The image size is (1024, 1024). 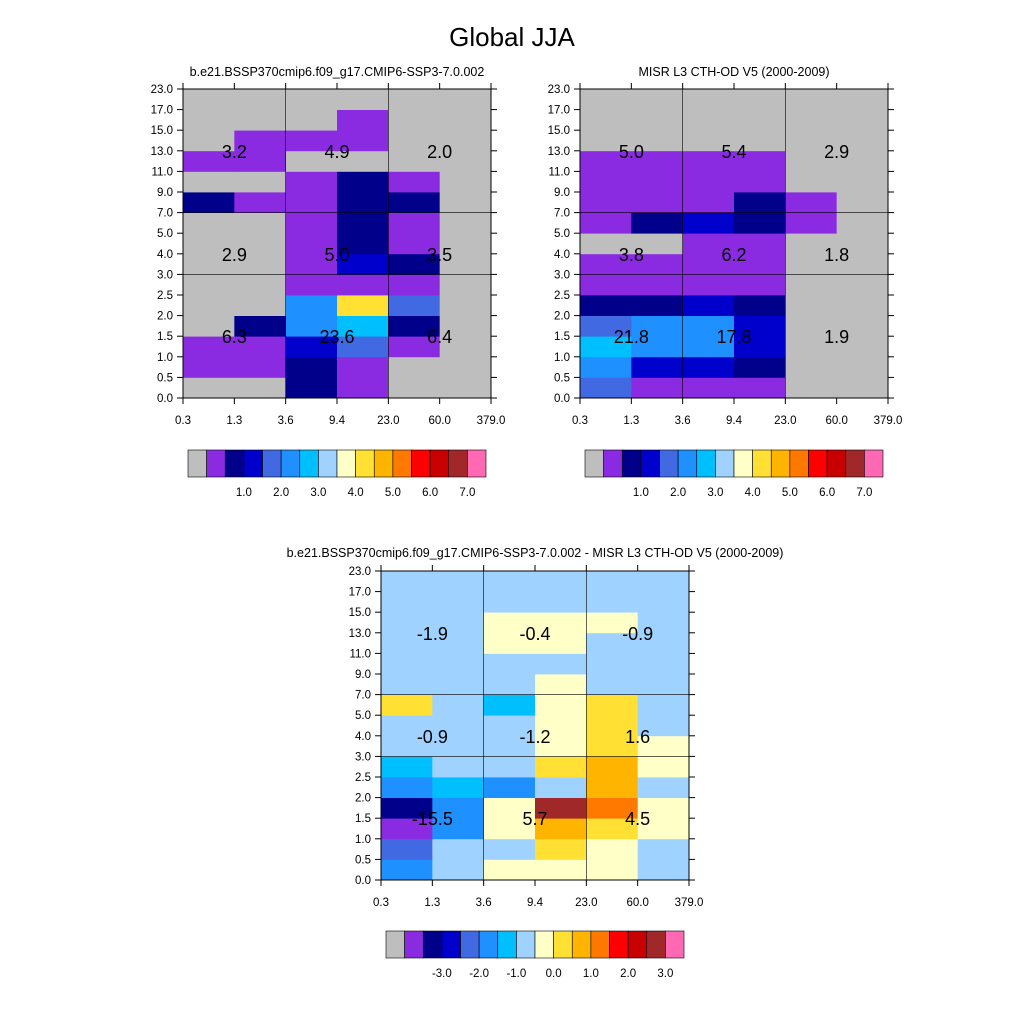 I want to click on cell-annotation: -0.9, so click(x=637, y=634).